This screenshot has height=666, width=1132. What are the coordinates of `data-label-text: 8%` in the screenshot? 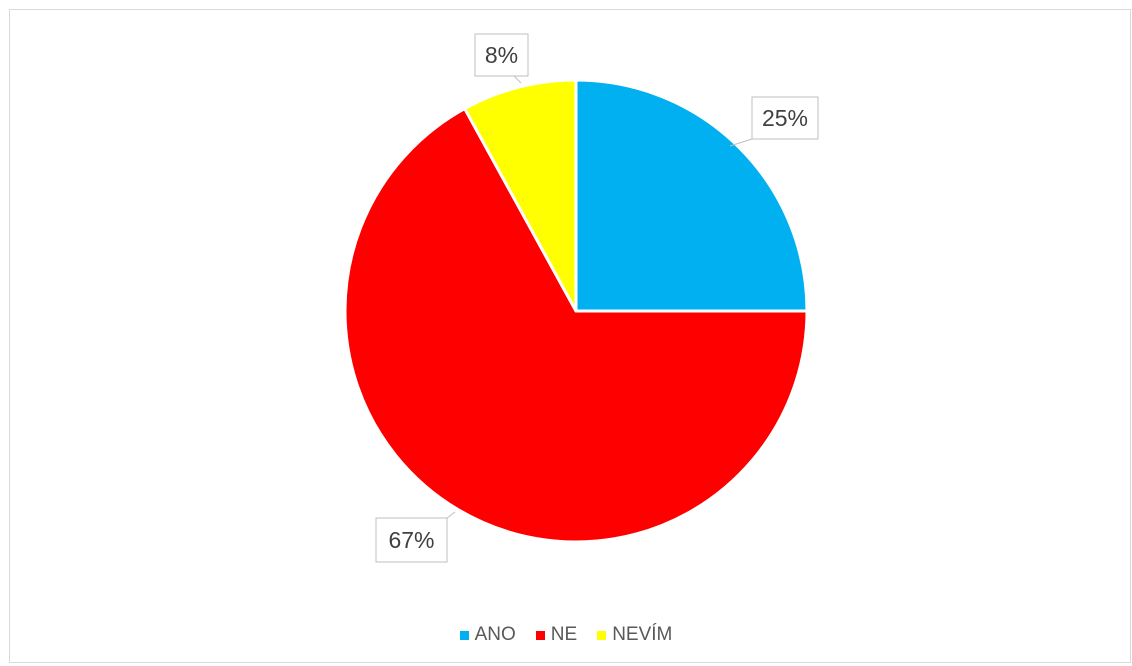 It's located at (501, 55).